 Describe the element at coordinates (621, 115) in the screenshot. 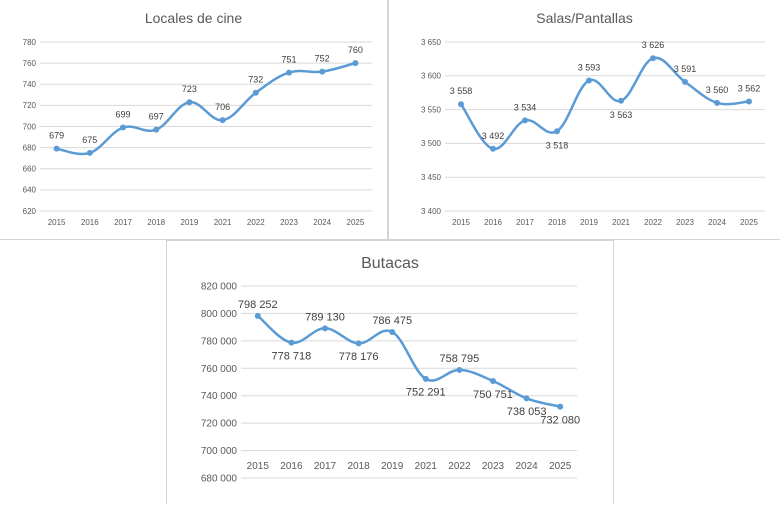

I see `data-label: 3 563` at that location.